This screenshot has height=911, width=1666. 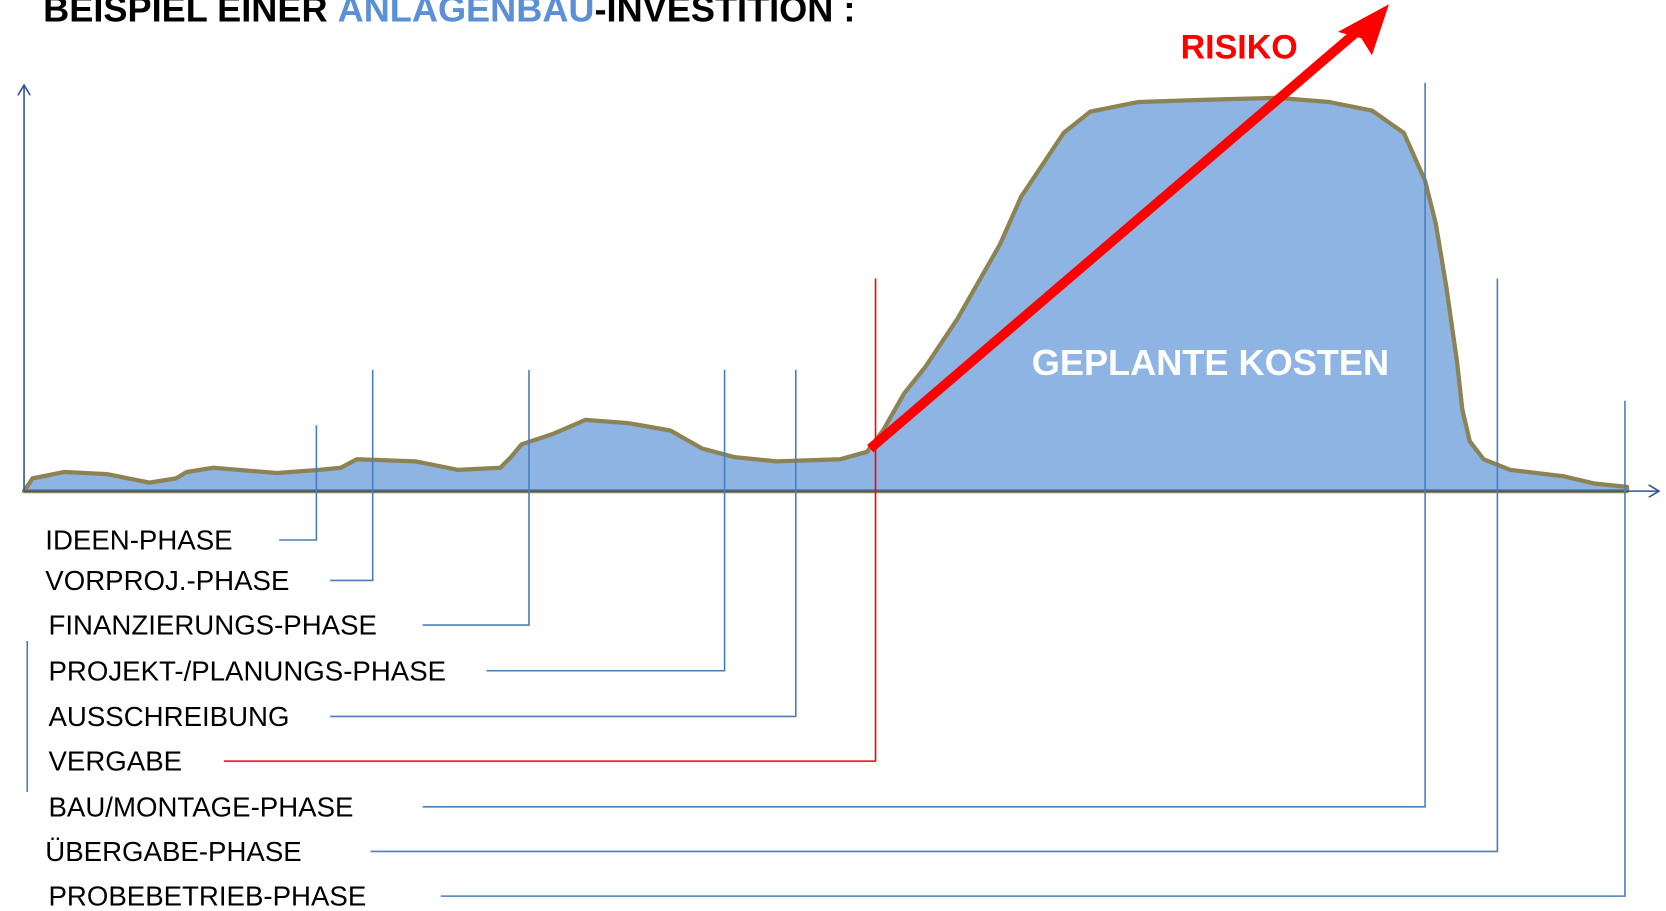 I want to click on phase-label: VERGABE, so click(x=115, y=761).